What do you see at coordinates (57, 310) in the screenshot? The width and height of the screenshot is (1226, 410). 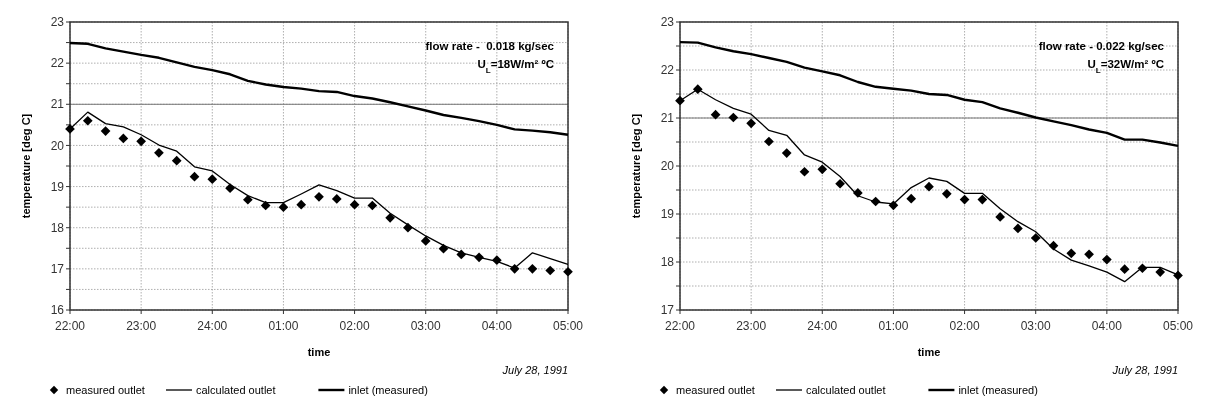 I see `y-tick-label: 16` at bounding box center [57, 310].